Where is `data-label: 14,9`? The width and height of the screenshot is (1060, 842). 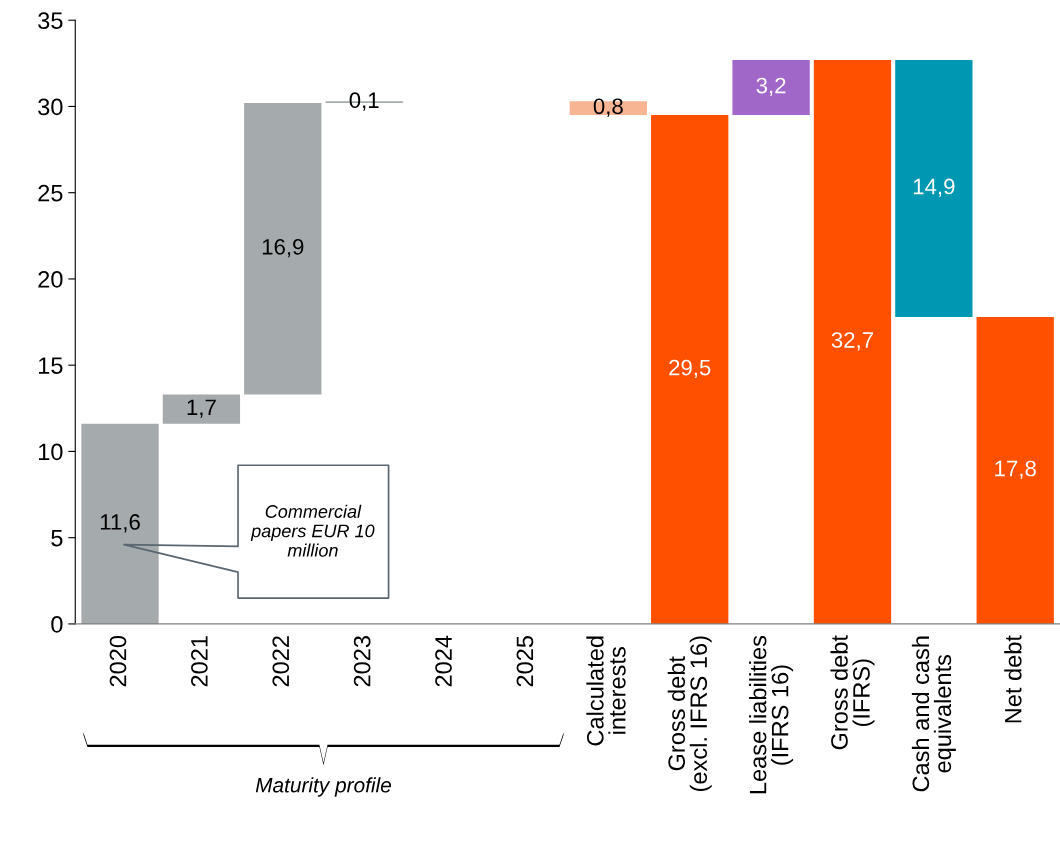 data-label: 14,9 is located at coordinates (934, 187).